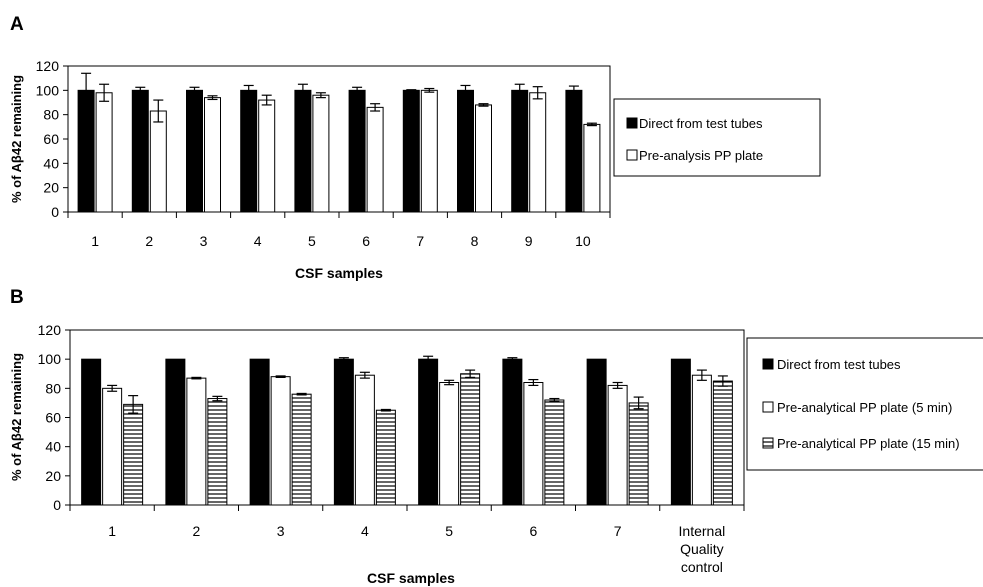  I want to click on bar-b-series1-cat3, so click(259, 432).